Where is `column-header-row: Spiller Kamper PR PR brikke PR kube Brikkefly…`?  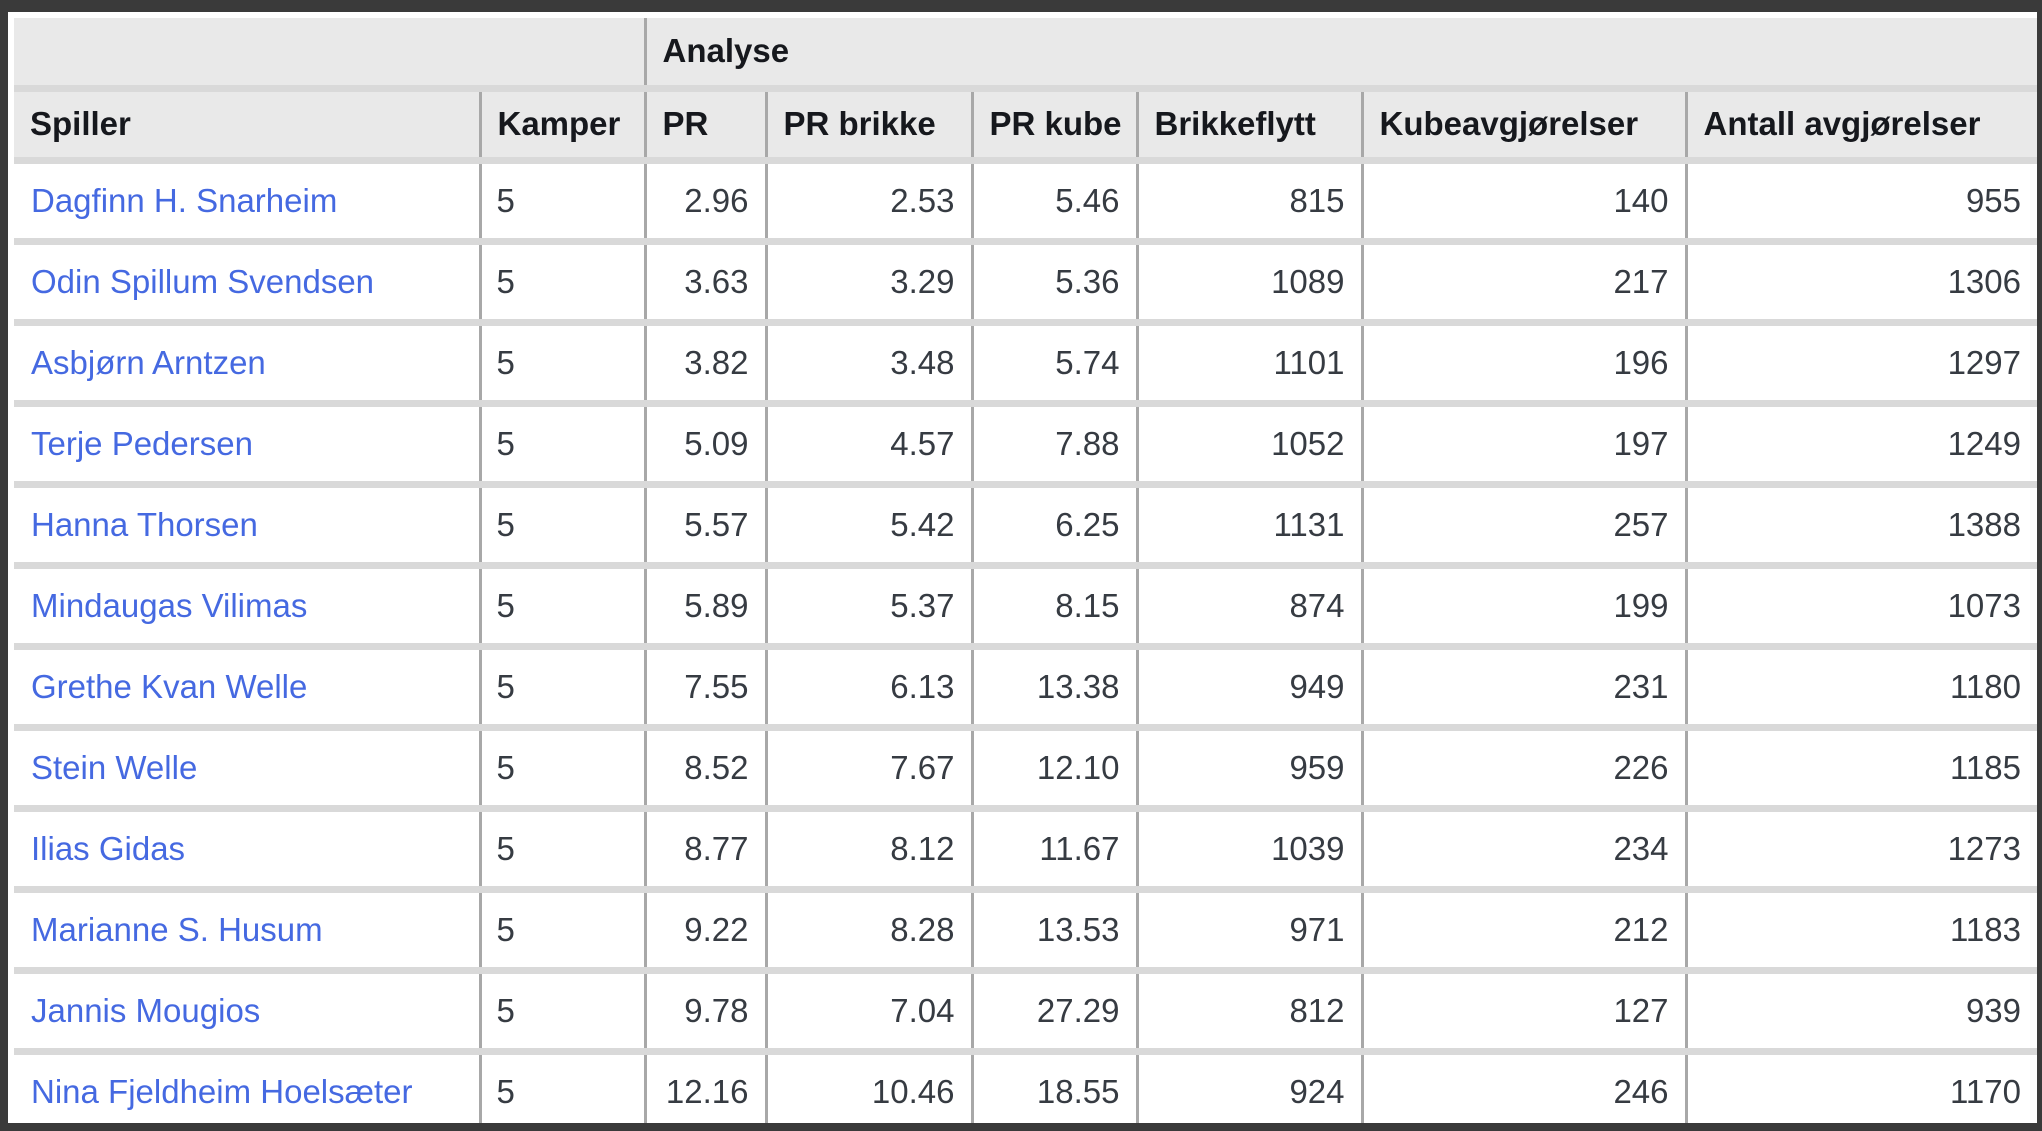
column-header-row: Spiller Kamper PR PR brikke PR kube Brikkefly… is located at coordinates (1025, 126).